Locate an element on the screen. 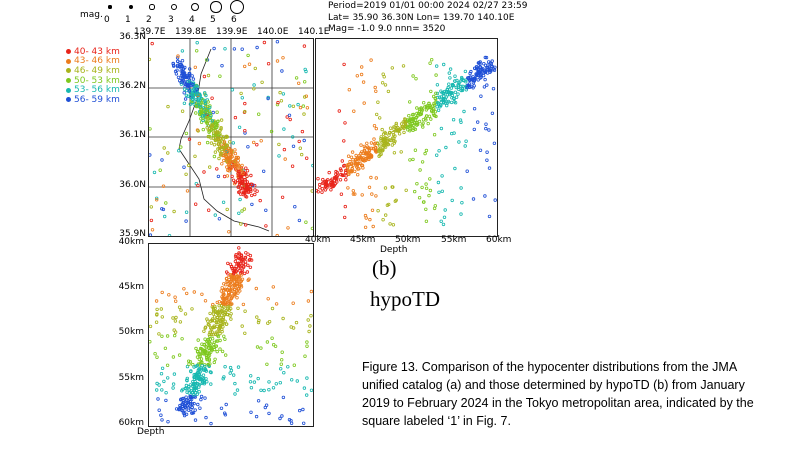  magnitude-scale-circle is located at coordinates (131, 7).